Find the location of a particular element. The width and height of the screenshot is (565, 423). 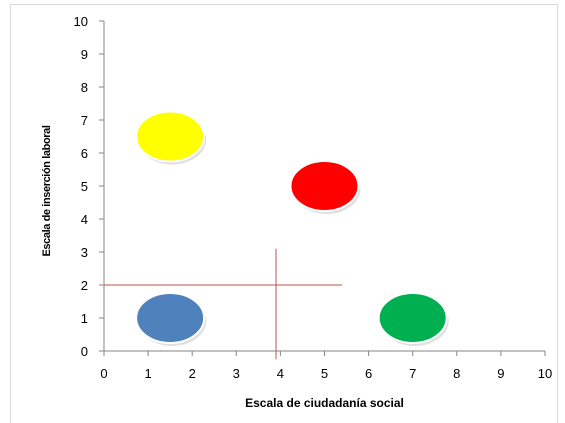

x-axis-title: Escala de ciudadanía social is located at coordinates (324, 403).